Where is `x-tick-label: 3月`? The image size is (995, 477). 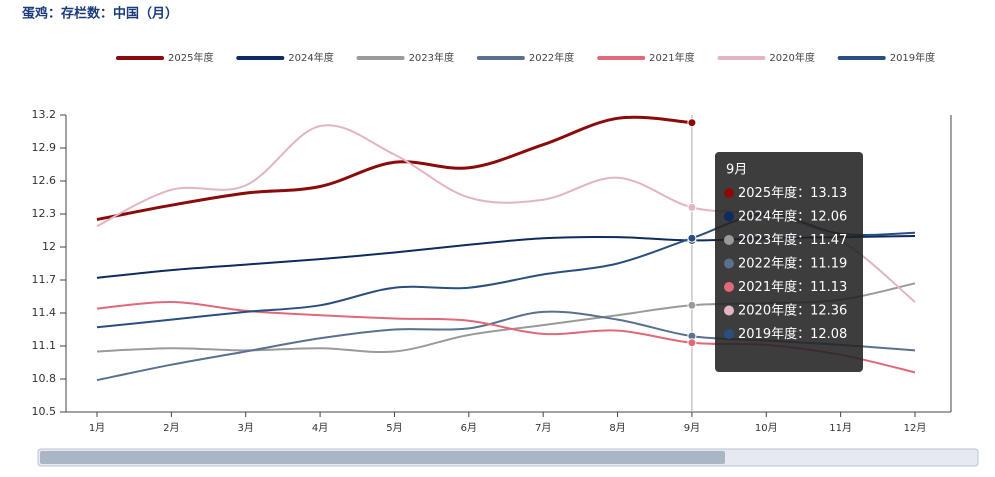 x-tick-label: 3月 is located at coordinates (246, 428).